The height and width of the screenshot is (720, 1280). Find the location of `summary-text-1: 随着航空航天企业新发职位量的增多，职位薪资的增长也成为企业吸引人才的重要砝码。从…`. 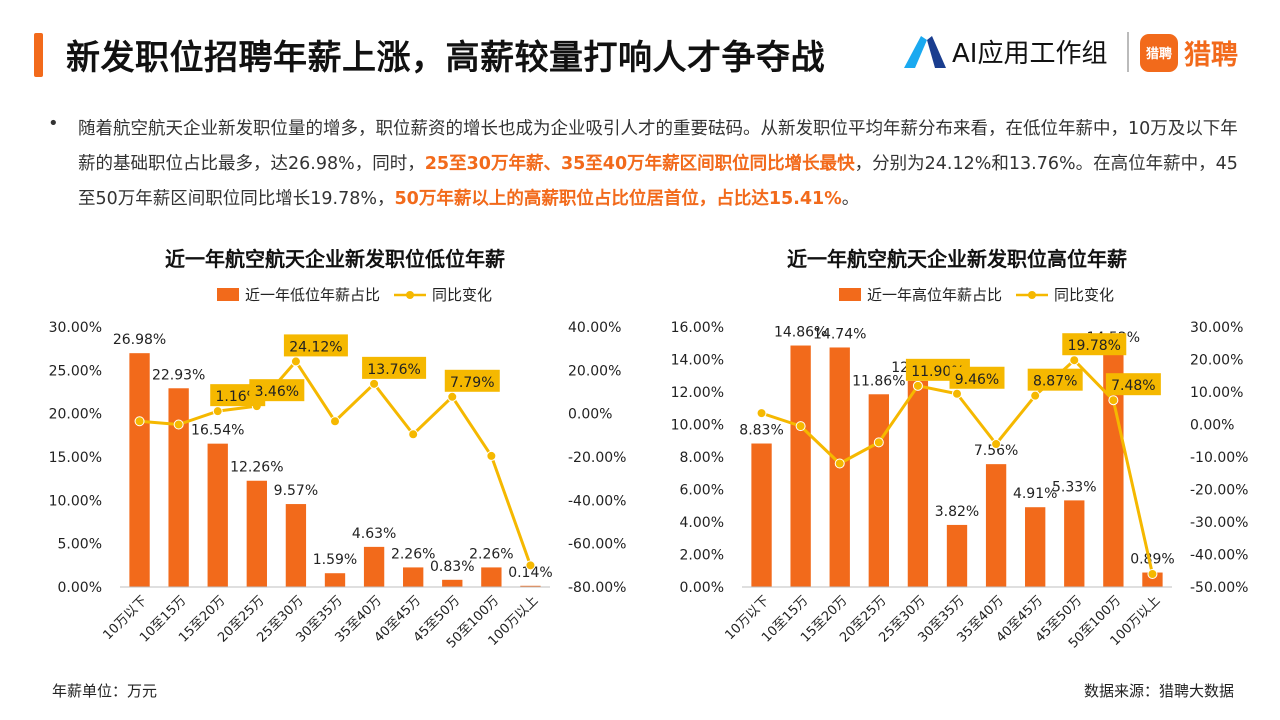

summary-text-1: 随着航空航天企业新发职位量的增多，职位薪资的增长也成为企业吸引人才的重要砝码。从… is located at coordinates (658, 146).